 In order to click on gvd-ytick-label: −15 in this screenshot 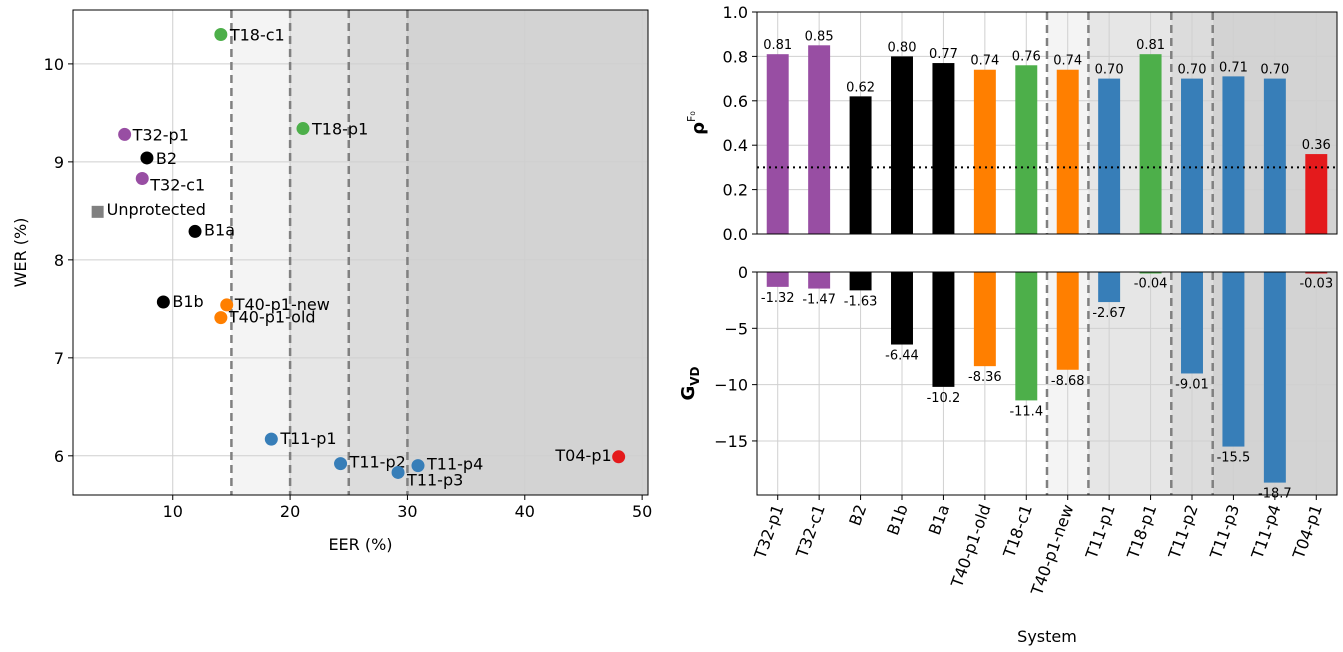, I will do `click(731, 441)`.